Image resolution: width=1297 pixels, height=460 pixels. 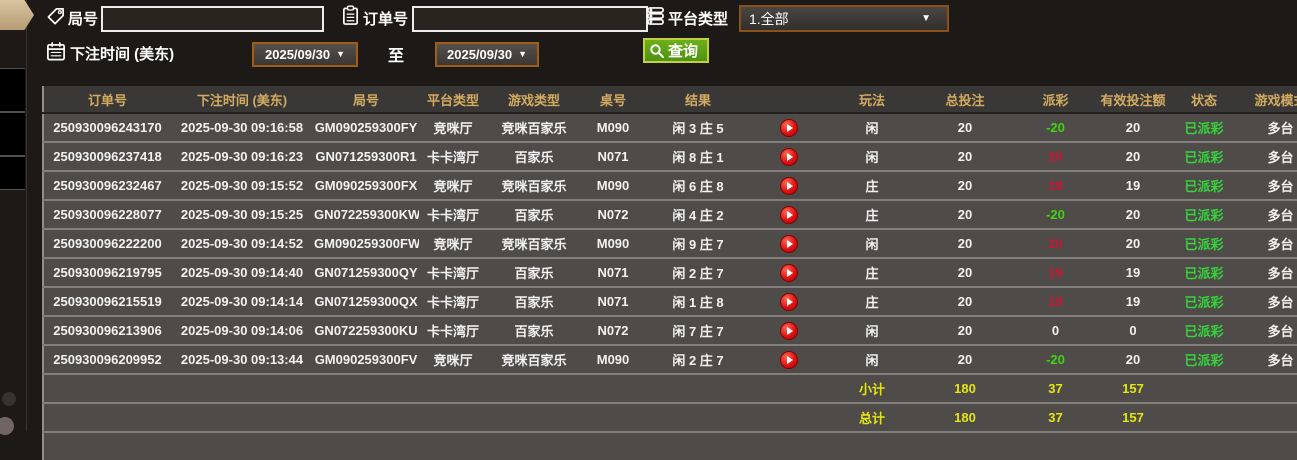 I want to click on cell-game-type: 竞咪百家乐, so click(x=534, y=128).